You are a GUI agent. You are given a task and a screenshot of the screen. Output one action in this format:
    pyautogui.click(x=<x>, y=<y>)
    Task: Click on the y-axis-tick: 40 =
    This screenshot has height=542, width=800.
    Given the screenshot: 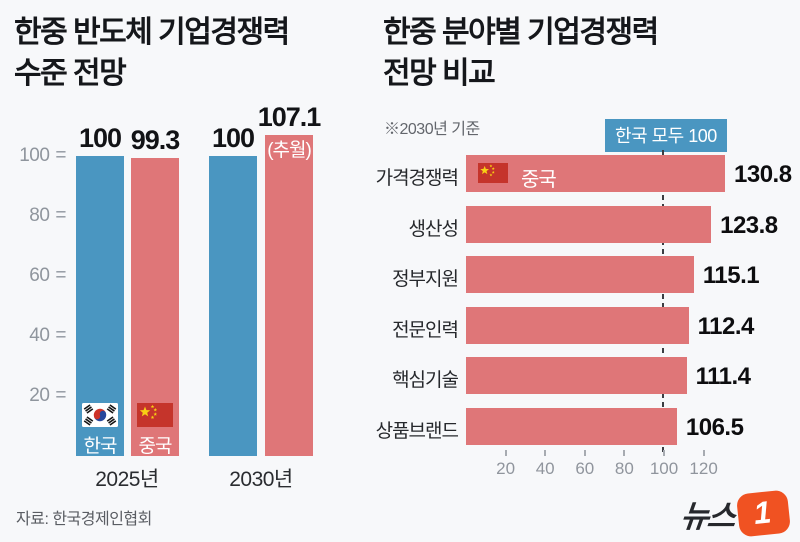 What is the action you would take?
    pyautogui.click(x=33, y=336)
    